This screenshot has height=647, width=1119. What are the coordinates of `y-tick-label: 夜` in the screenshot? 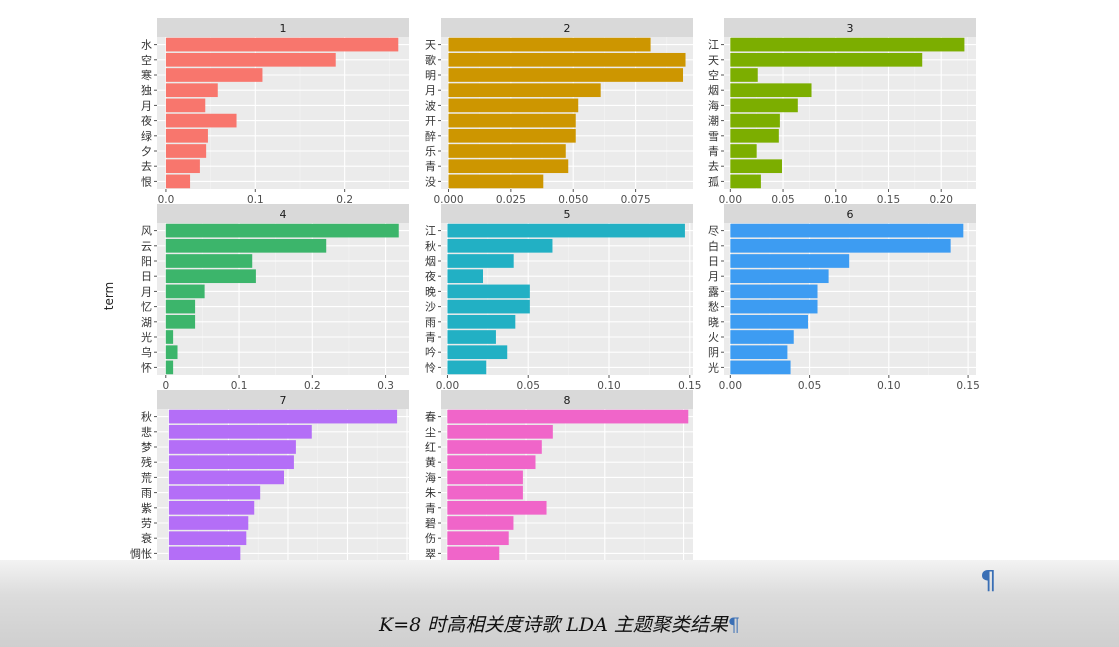 It's located at (430, 276).